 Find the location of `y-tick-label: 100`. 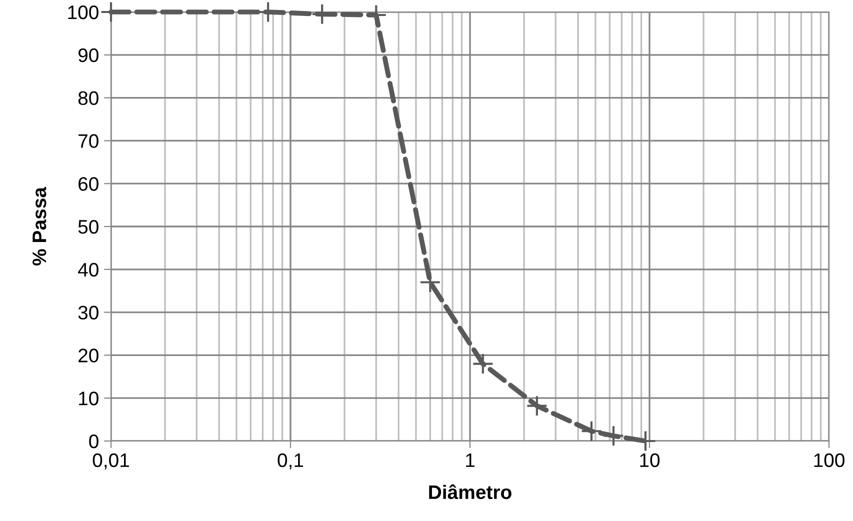

y-tick-label: 100 is located at coordinates (83, 12).